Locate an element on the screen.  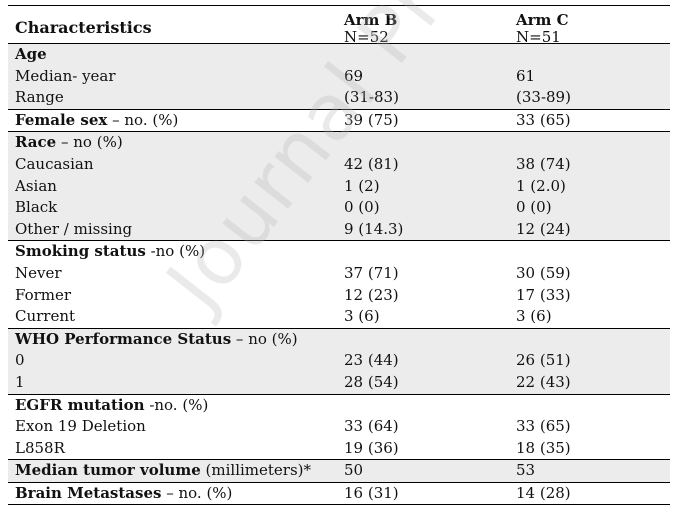
table-row: Median- year 69 61 is located at coordinates (339, 77).